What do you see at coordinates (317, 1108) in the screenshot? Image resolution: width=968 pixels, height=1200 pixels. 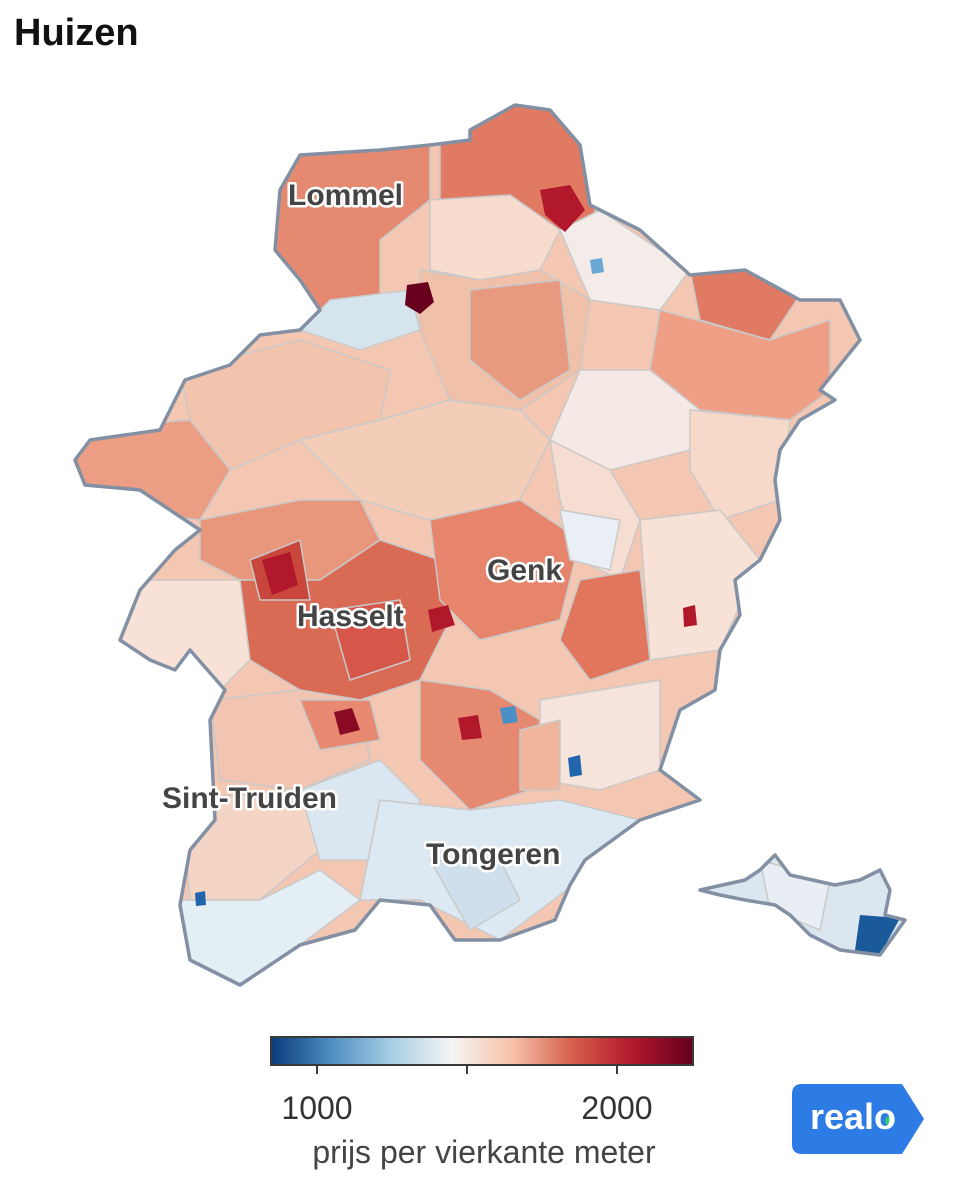 I see `legend-tick-label: 1000` at bounding box center [317, 1108].